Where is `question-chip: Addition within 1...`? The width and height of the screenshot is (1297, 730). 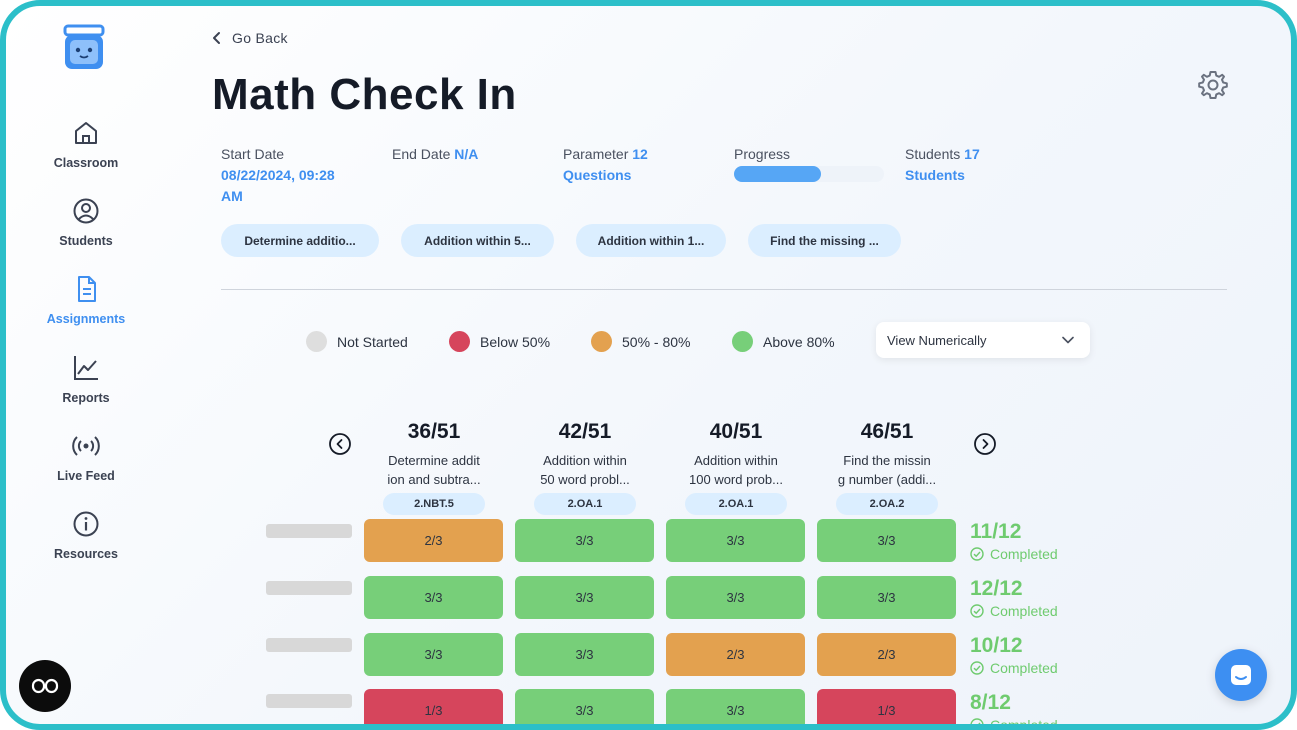
question-chip: Addition within 1... is located at coordinates (651, 240).